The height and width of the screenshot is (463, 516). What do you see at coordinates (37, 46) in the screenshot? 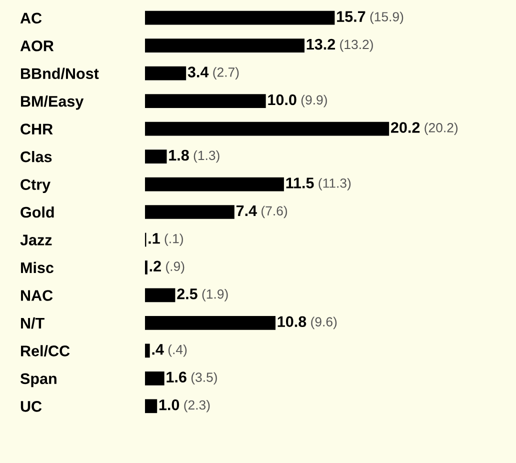
I see `y-tick-label: AOR` at bounding box center [37, 46].